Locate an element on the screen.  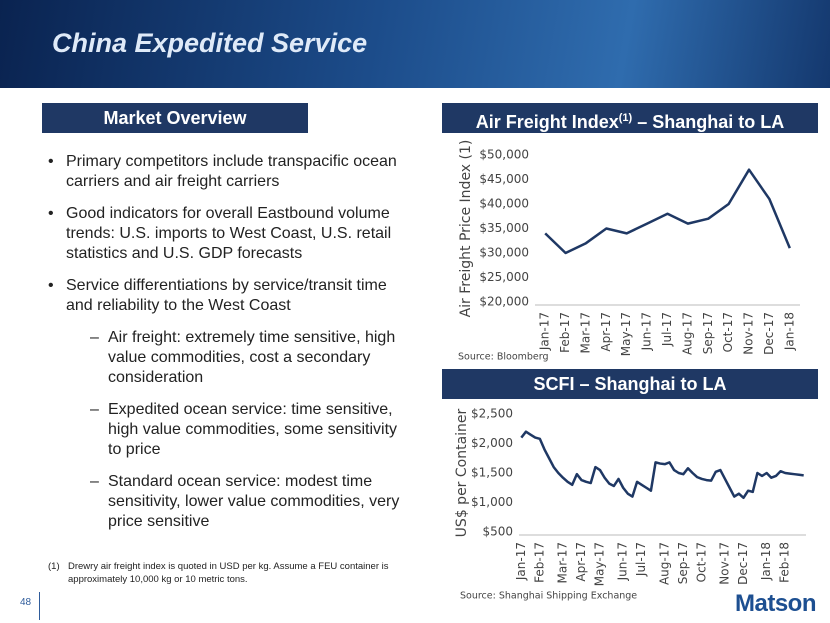
divider is located at coordinates (39, 606).